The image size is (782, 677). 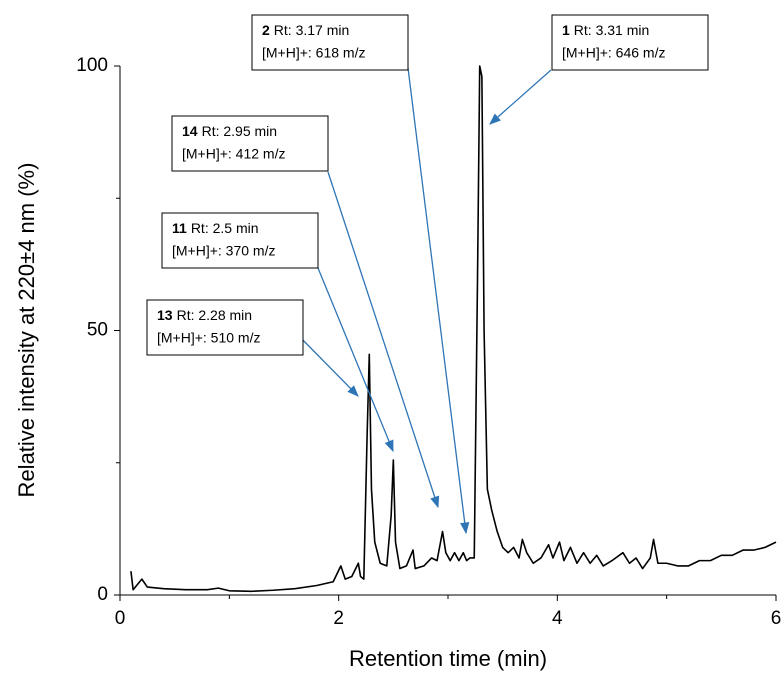 I want to click on retention-text: Rt: 2.5 min, so click(x=225, y=228).